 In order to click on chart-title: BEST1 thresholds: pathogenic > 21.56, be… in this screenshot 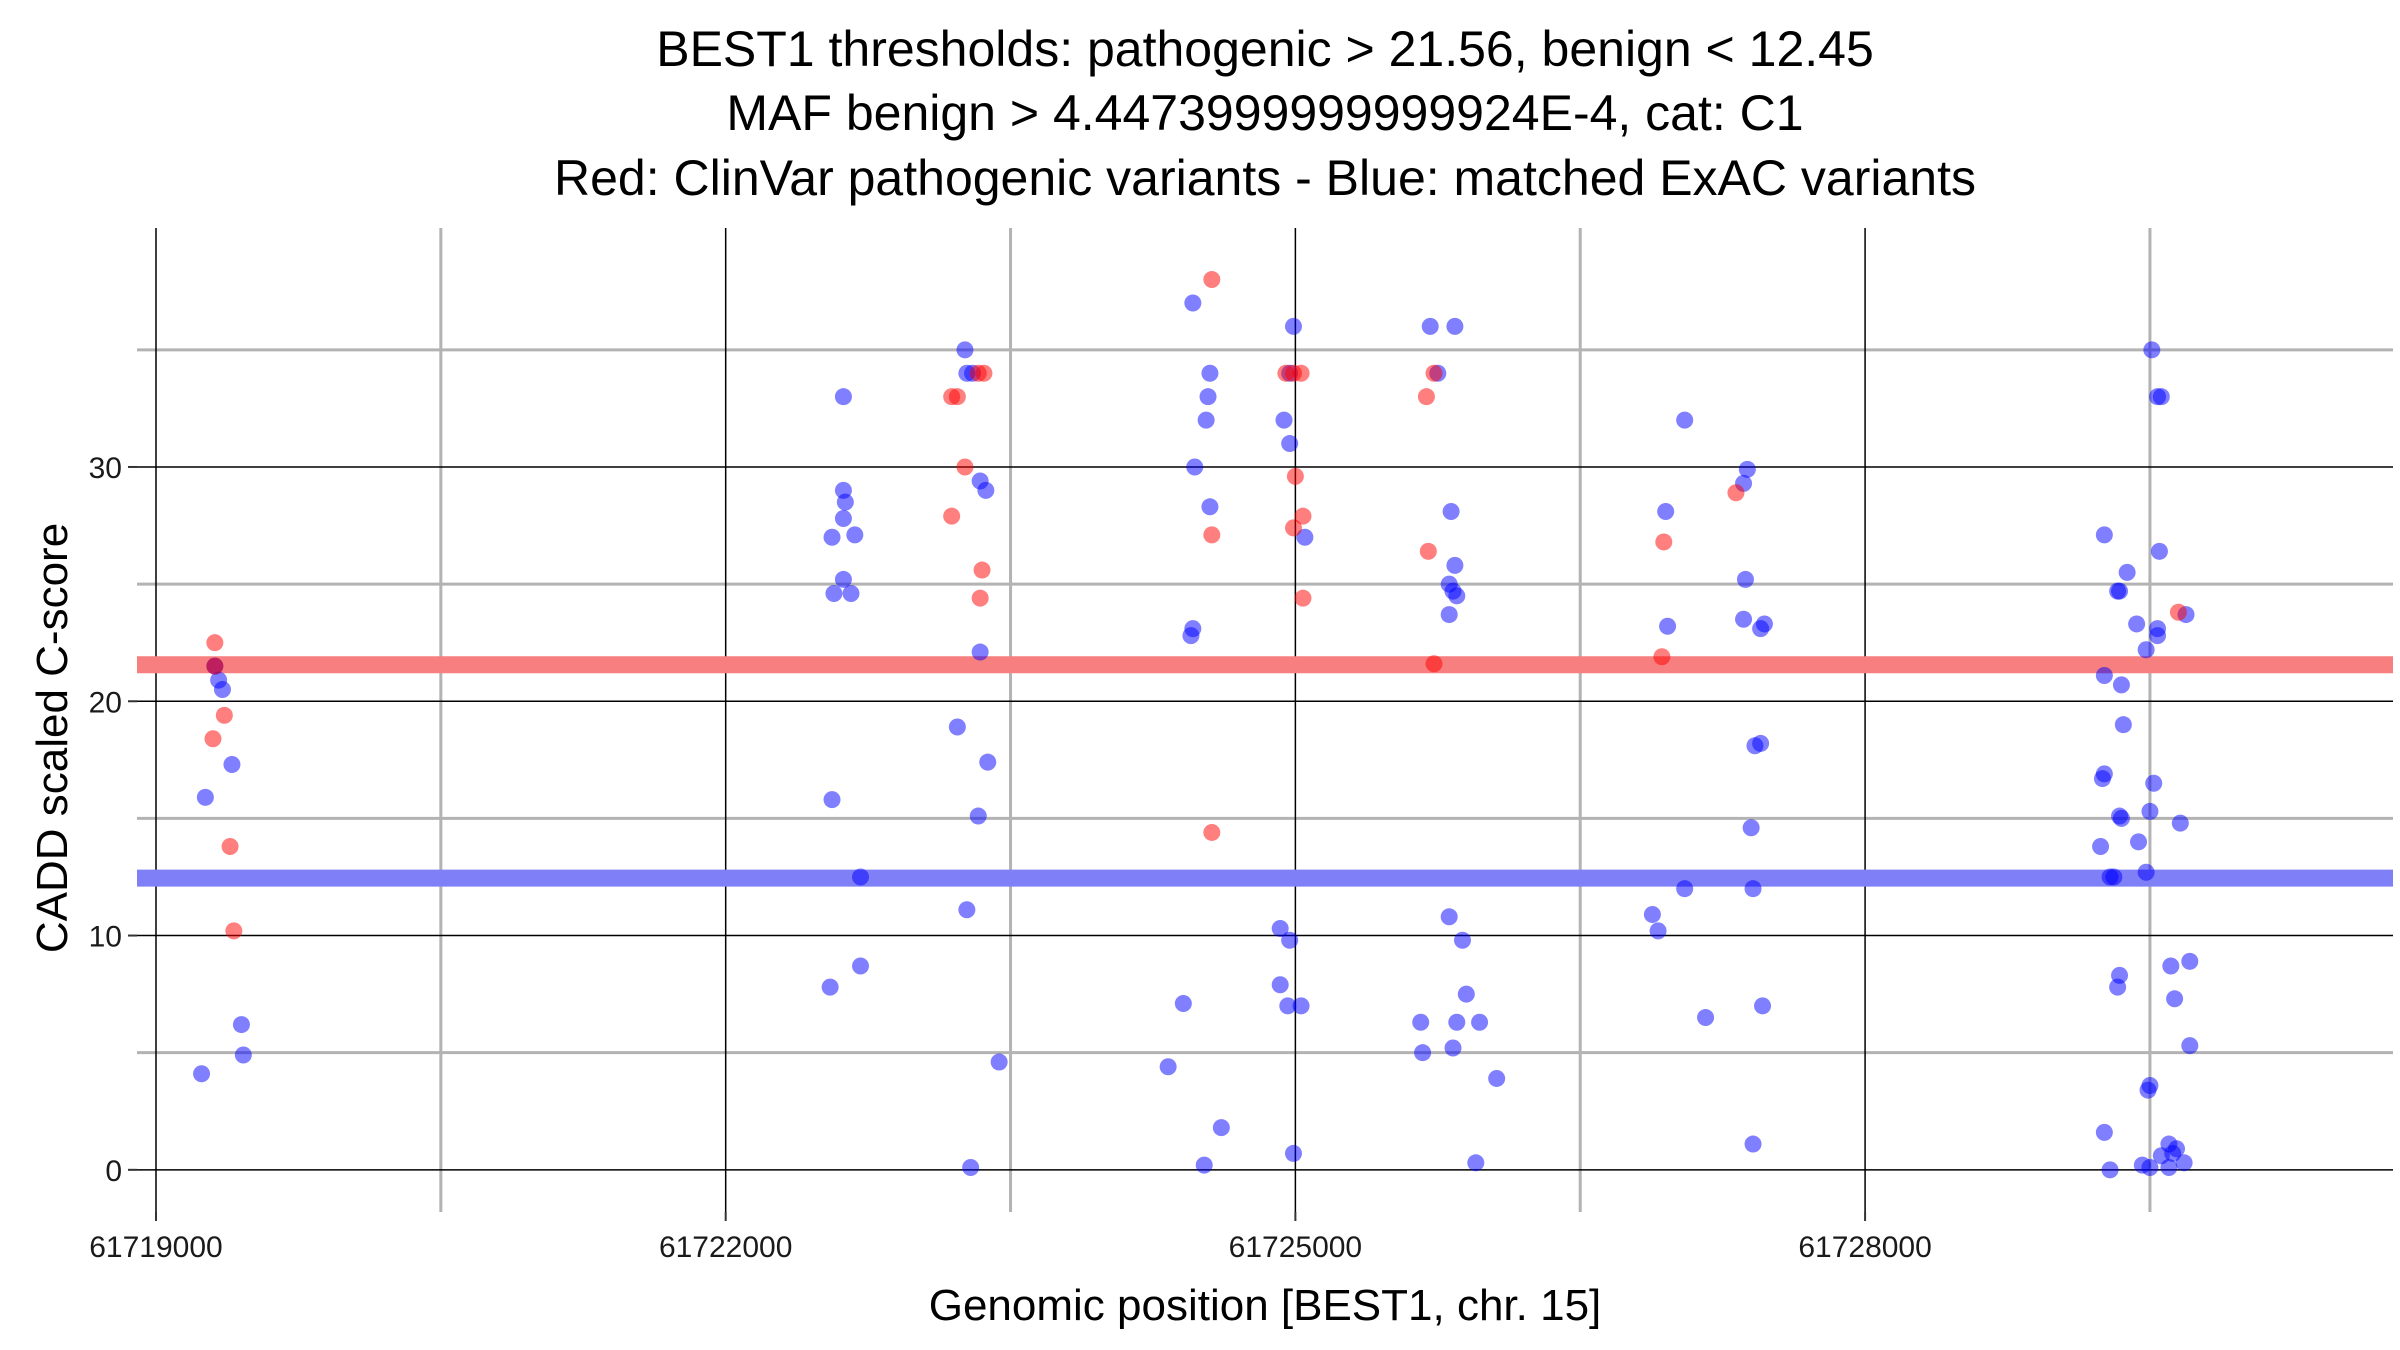, I will do `click(1265, 113)`.